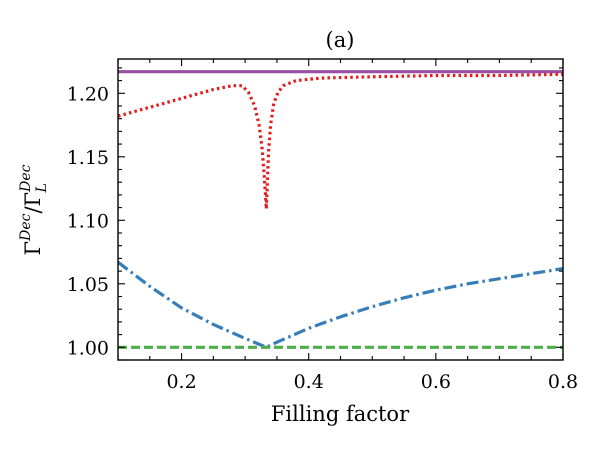 This screenshot has width=606, height=455. What do you see at coordinates (33, 248) in the screenshot?
I see `y-label-base: Γ` at bounding box center [33, 248].